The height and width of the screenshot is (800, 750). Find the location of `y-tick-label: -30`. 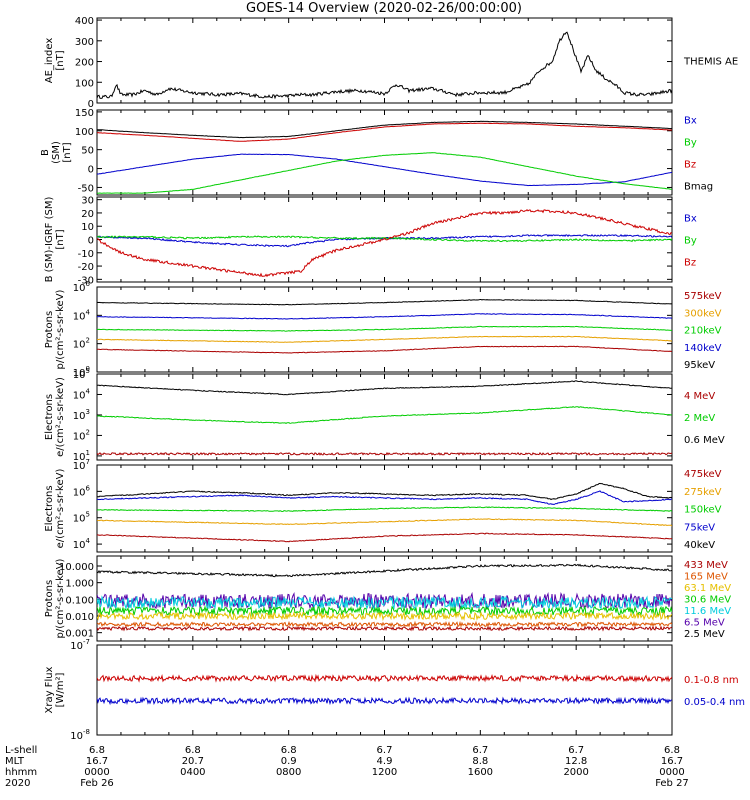

y-tick-label: -30 is located at coordinates (86, 280).